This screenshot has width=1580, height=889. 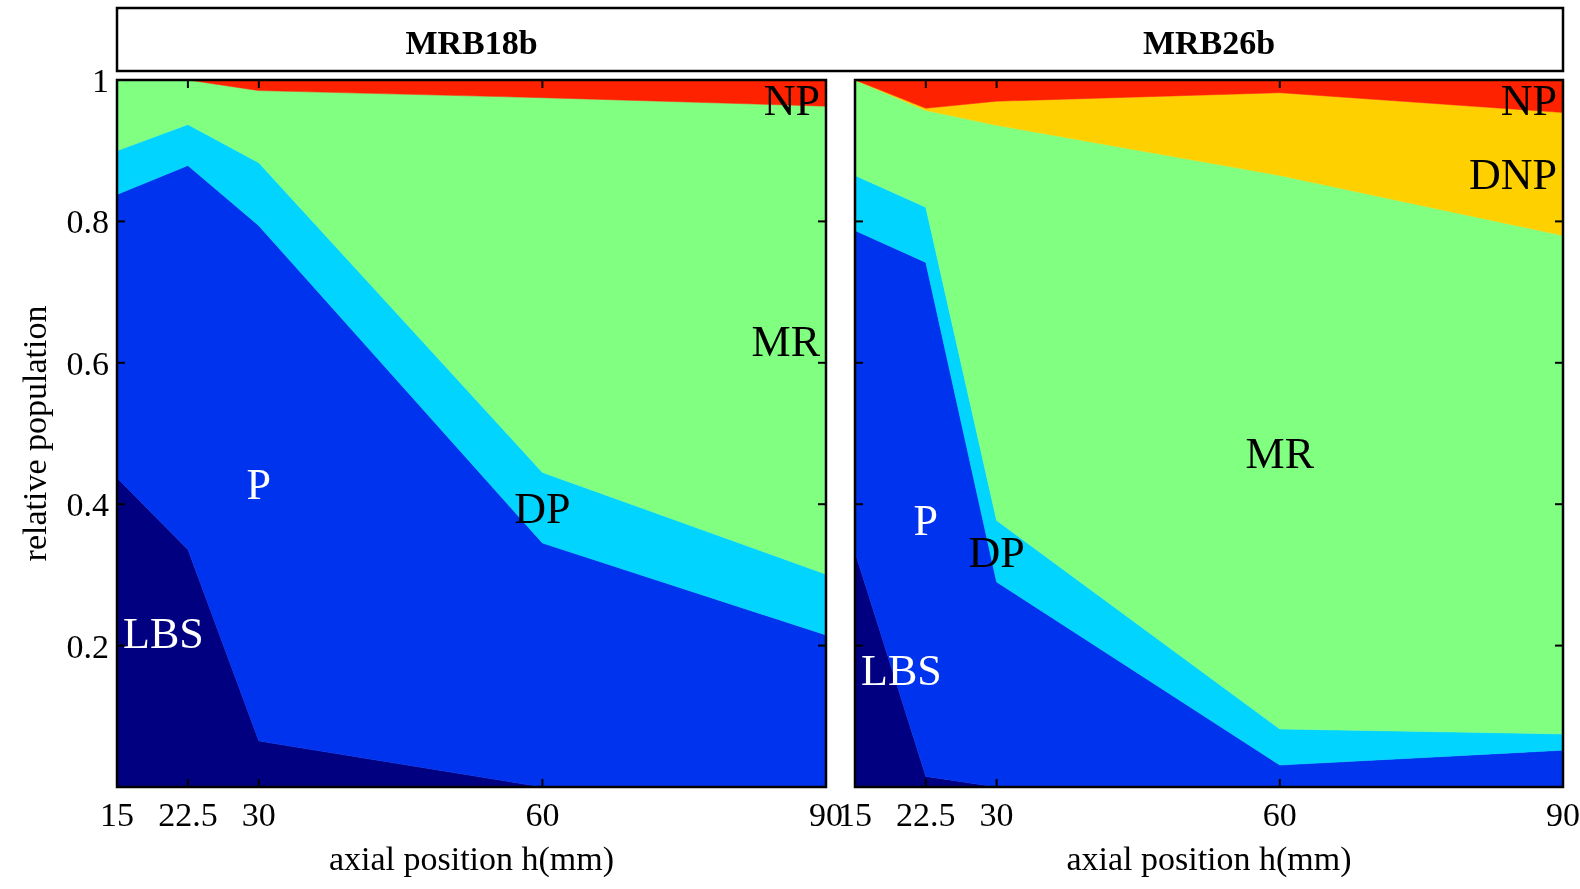 I want to click on y-tick-label: 1, so click(x=100, y=80).